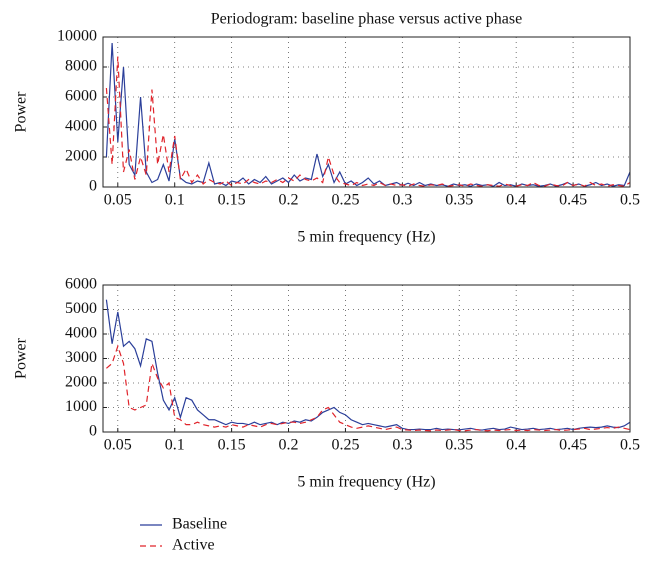  I want to click on y-tick-label: 8000, so click(81, 66).